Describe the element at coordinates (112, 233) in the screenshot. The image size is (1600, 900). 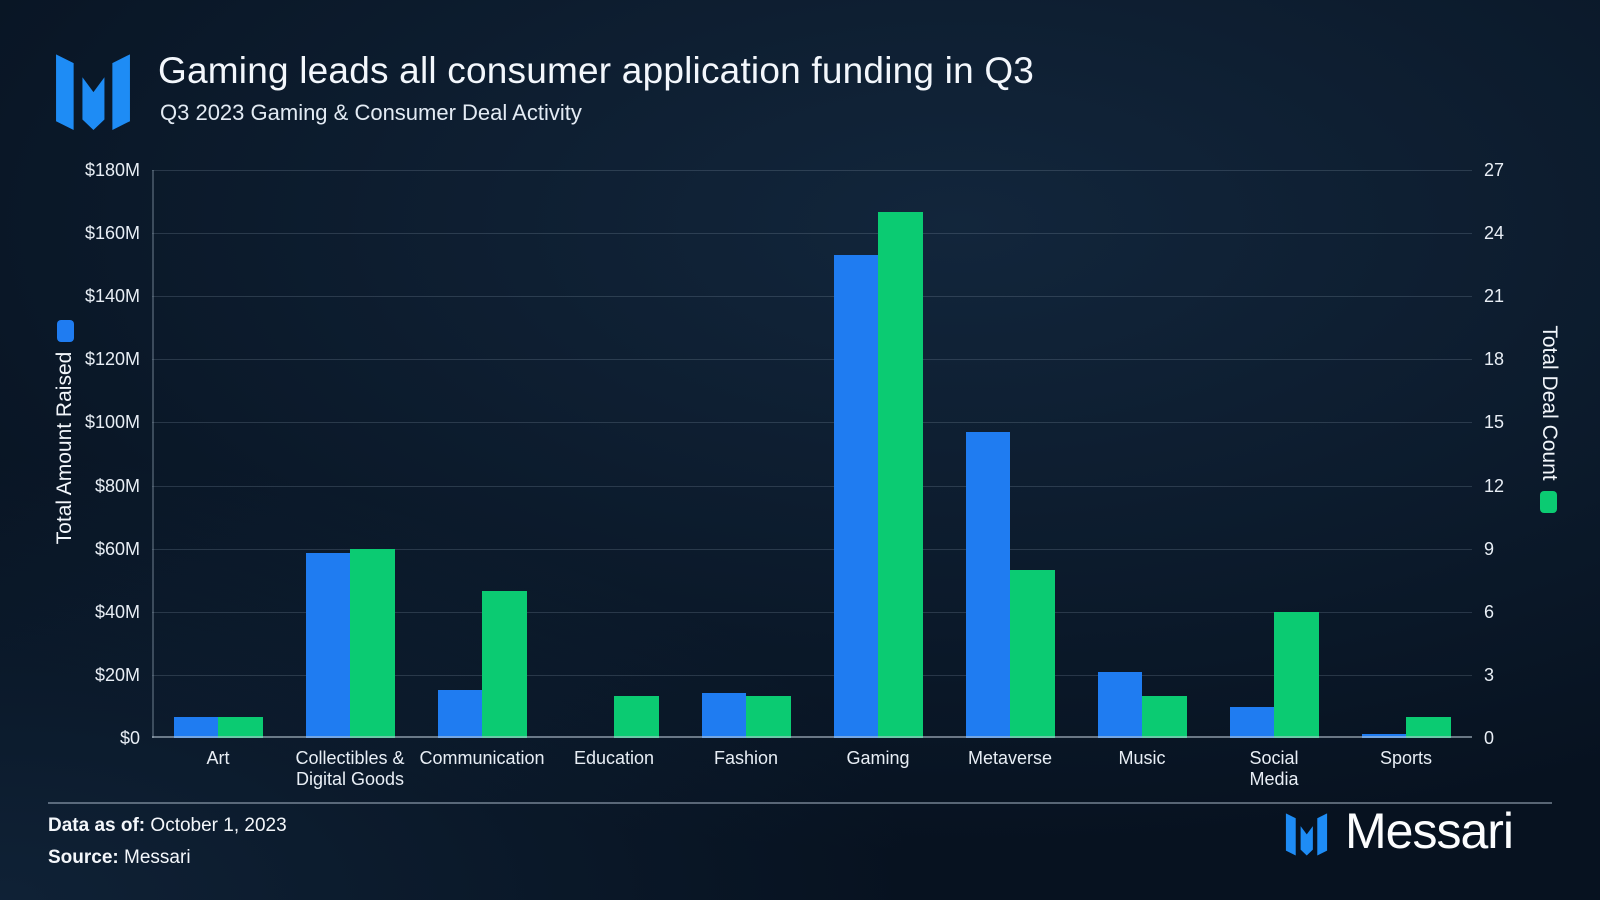
I see `y-axis-tick-left: $160M` at that location.